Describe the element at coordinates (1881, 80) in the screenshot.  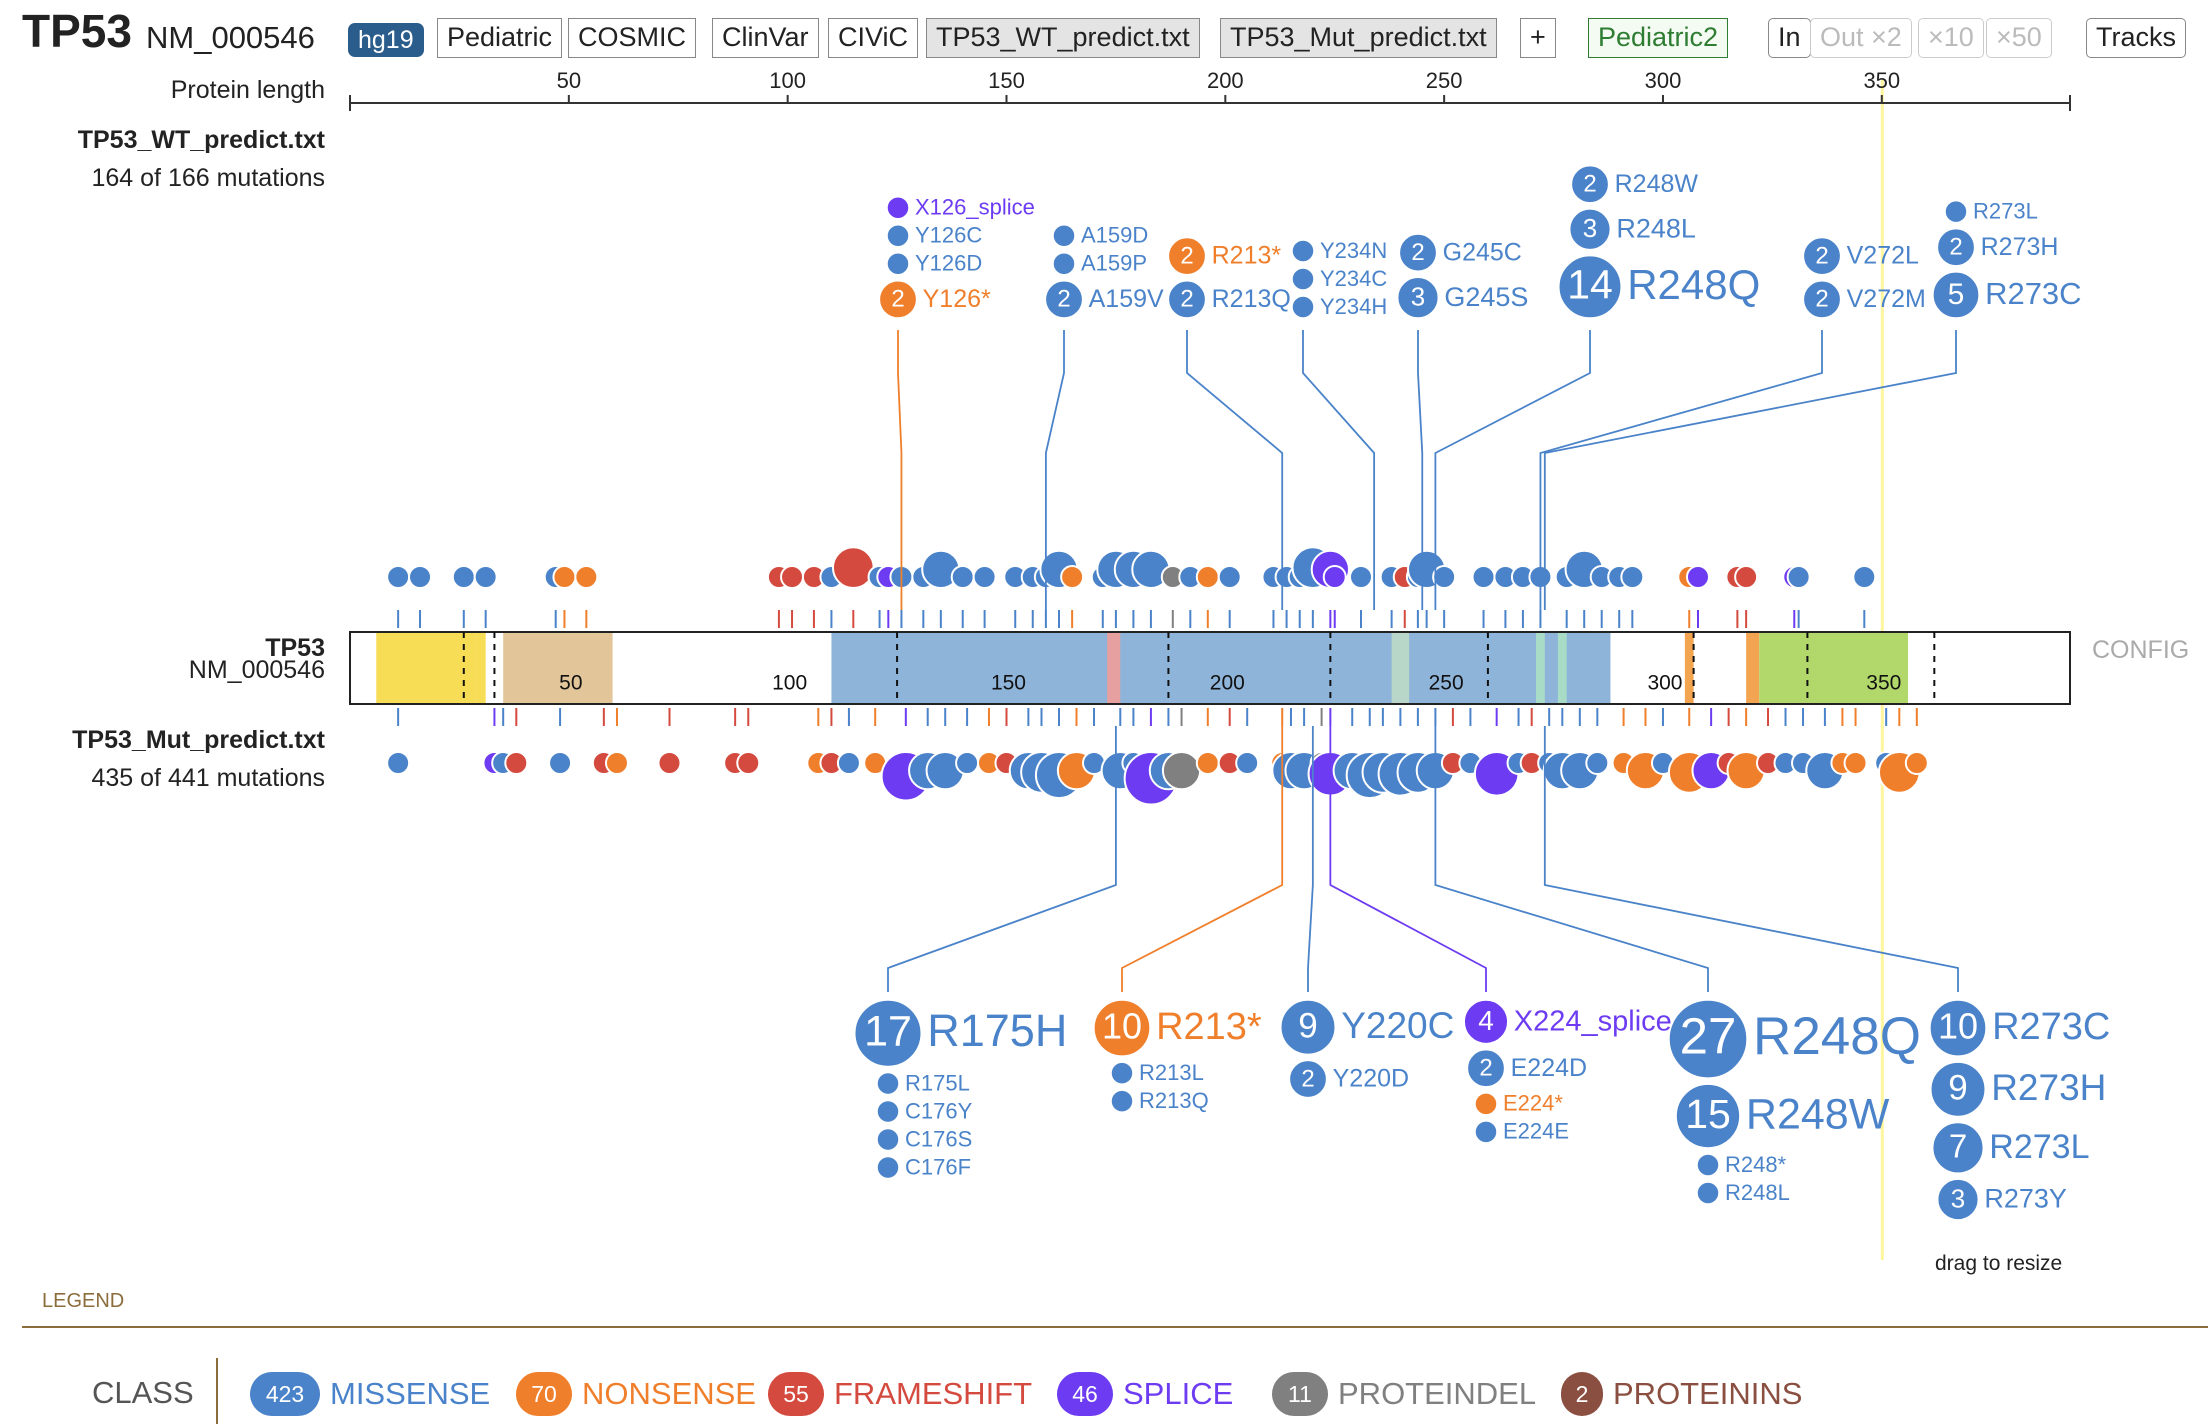
I see `ruler-tick-label: 350` at that location.